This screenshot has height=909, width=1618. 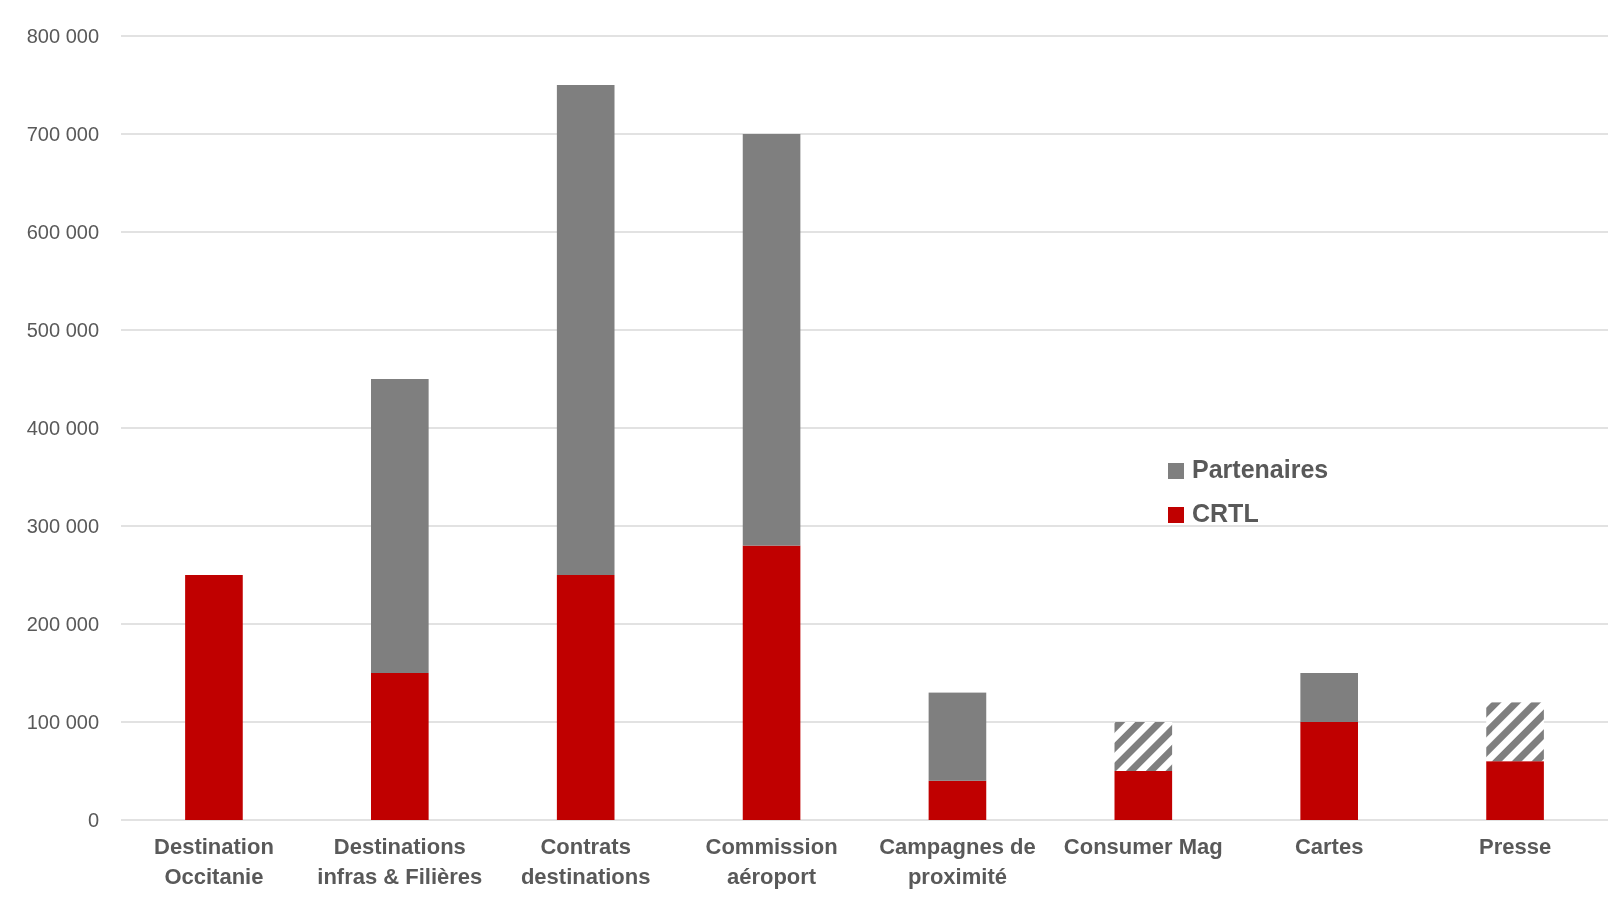 I want to click on x-tick-label: Commission aéroport, so click(x=771, y=861).